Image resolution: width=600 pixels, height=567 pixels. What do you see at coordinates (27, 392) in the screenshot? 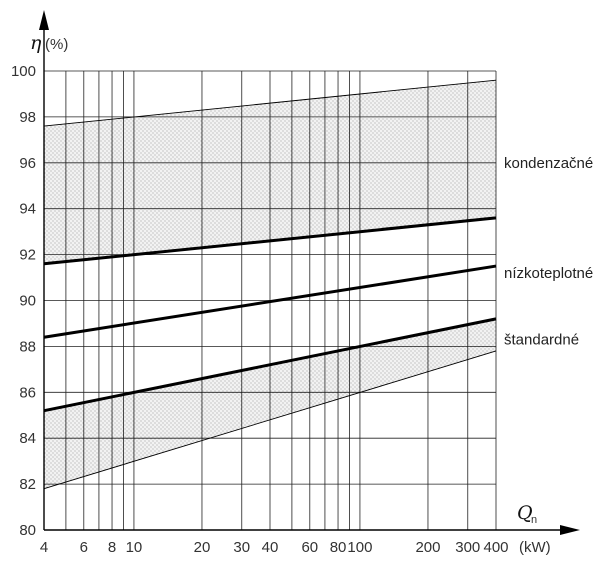
I see `y-tick-label: 86` at bounding box center [27, 392].